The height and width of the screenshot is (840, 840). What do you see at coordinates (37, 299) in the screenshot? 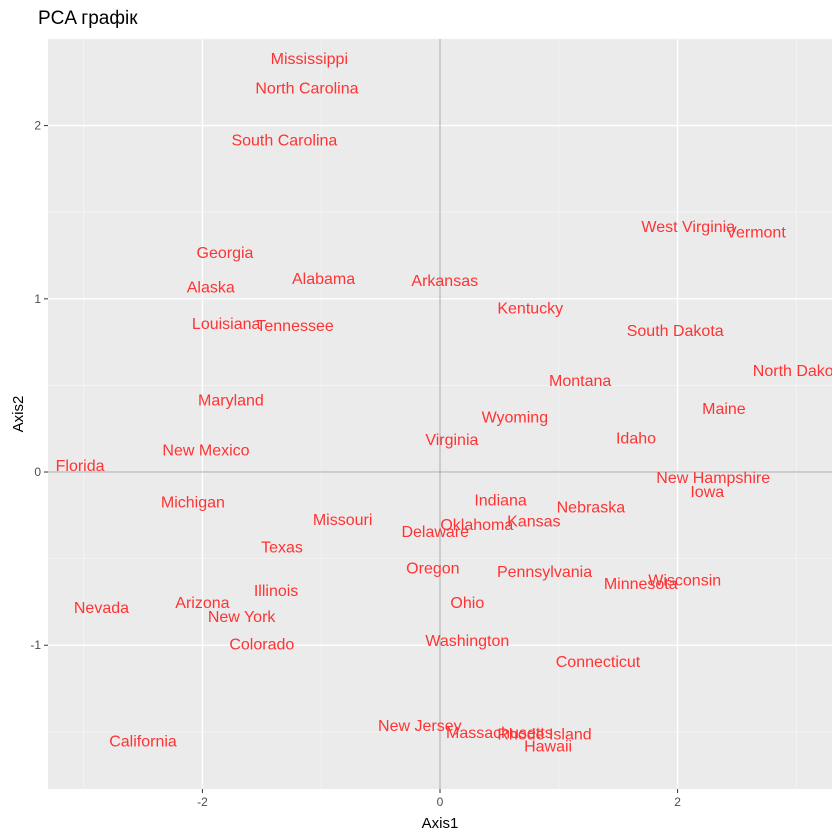
I see `y-tick-label: 1` at bounding box center [37, 299].